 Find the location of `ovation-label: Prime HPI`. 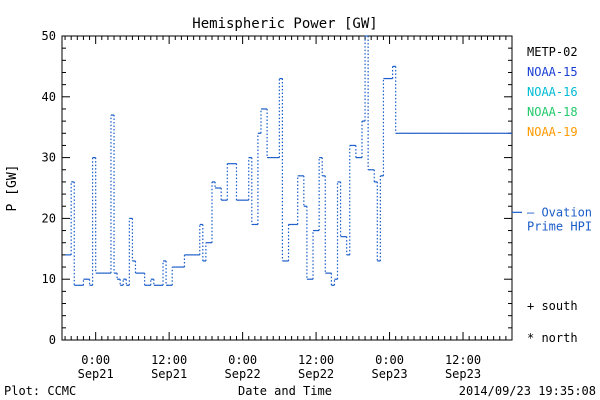

ovation-label: Prime HPI is located at coordinates (559, 226).